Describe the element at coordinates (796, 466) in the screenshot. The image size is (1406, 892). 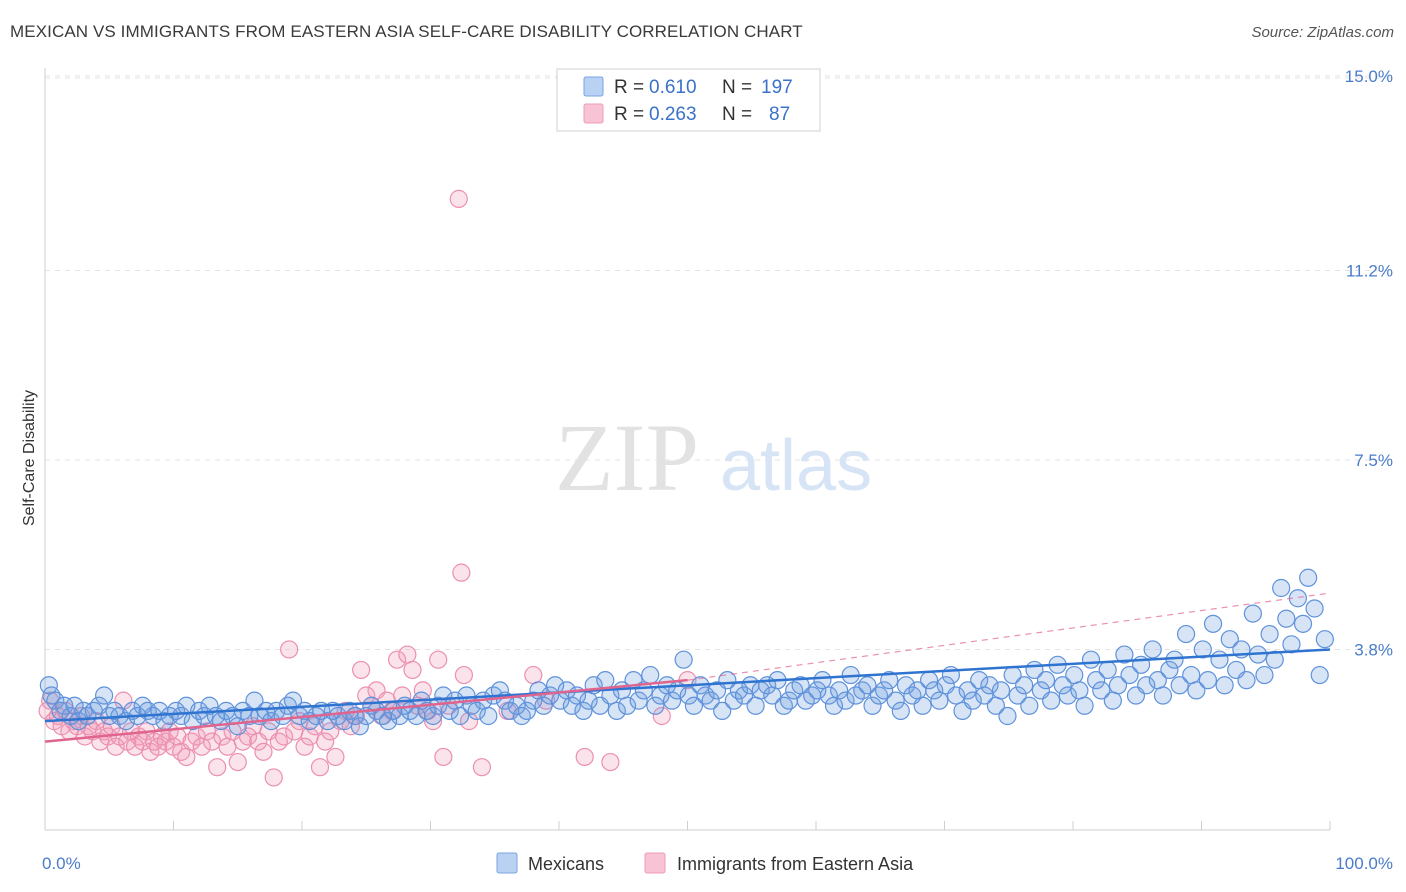
I see `watermark-atlas: atlas` at that location.